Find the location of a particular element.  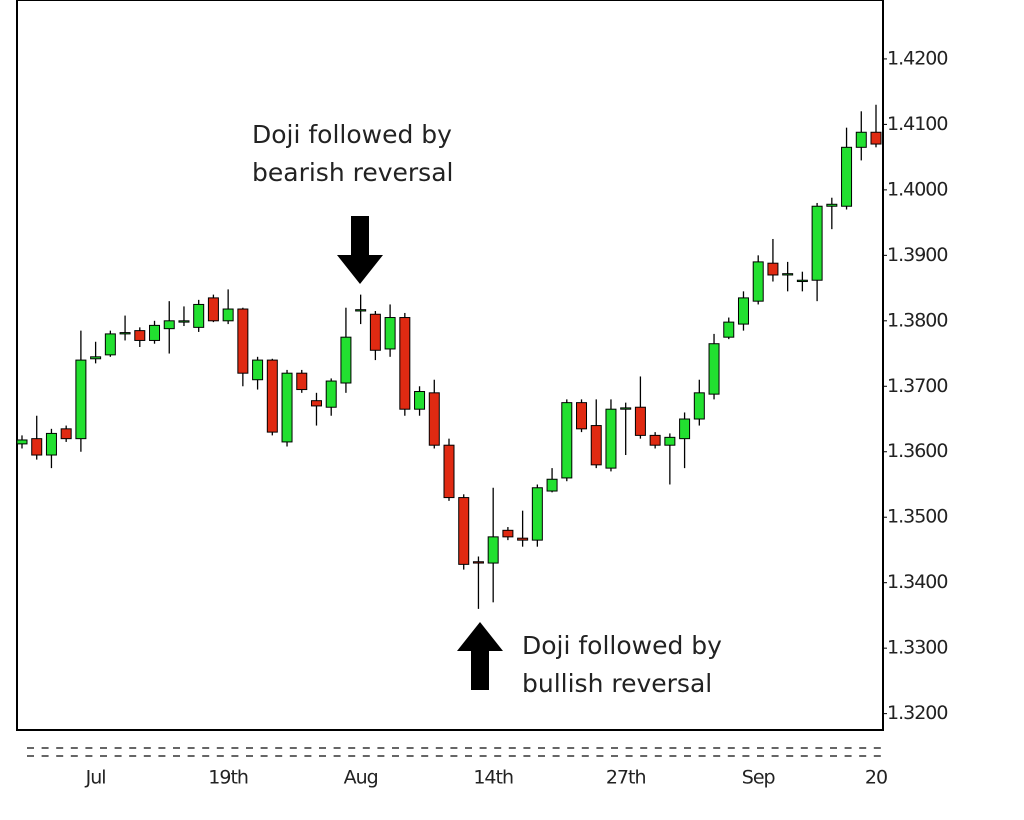

x-tick-label: 14th is located at coordinates (493, 778).